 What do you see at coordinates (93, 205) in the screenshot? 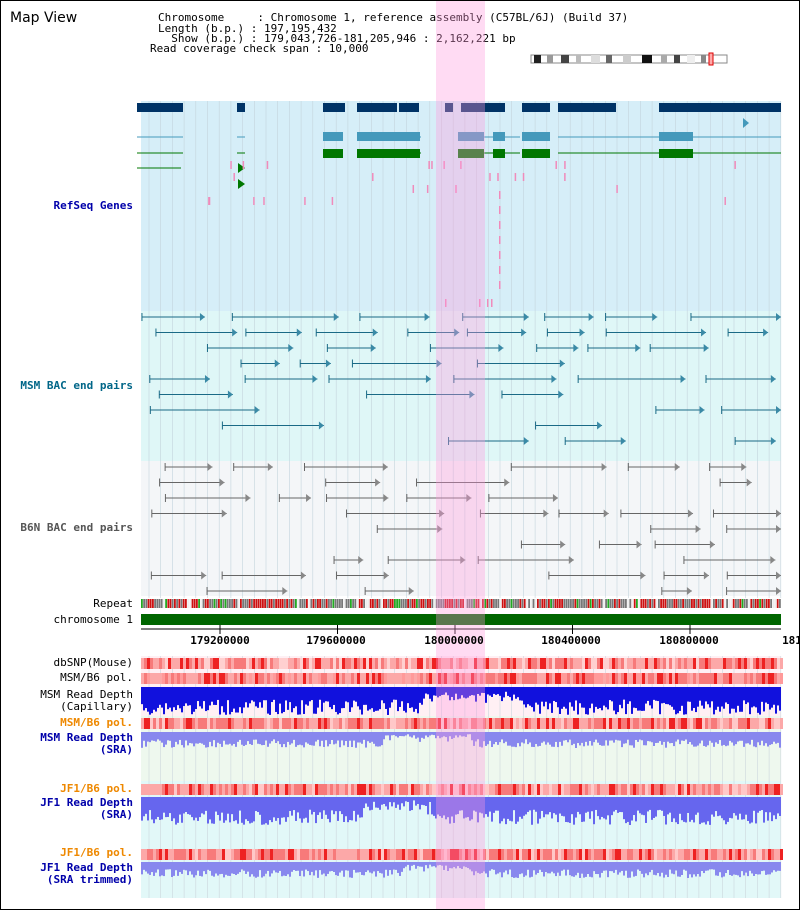
I see `refseq-genes-label: RefSeq Genes` at bounding box center [93, 205].